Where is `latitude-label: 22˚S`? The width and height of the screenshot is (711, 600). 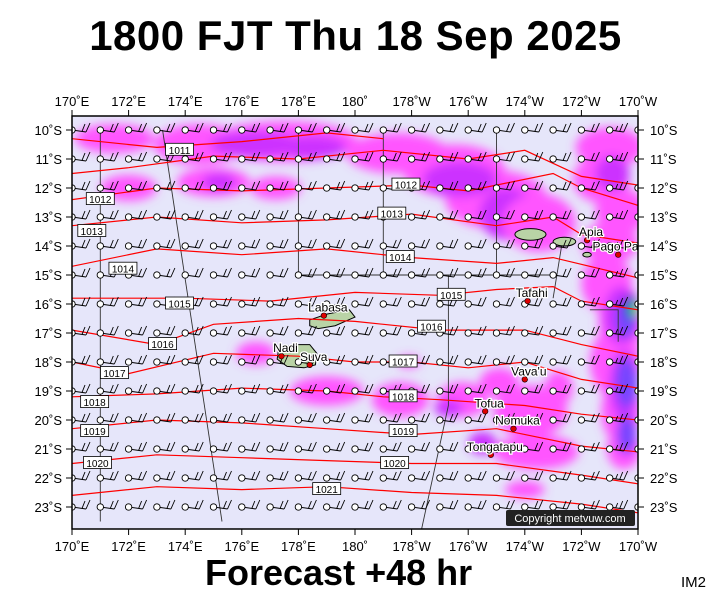 latitude-label: 22˚S is located at coordinates (664, 478).